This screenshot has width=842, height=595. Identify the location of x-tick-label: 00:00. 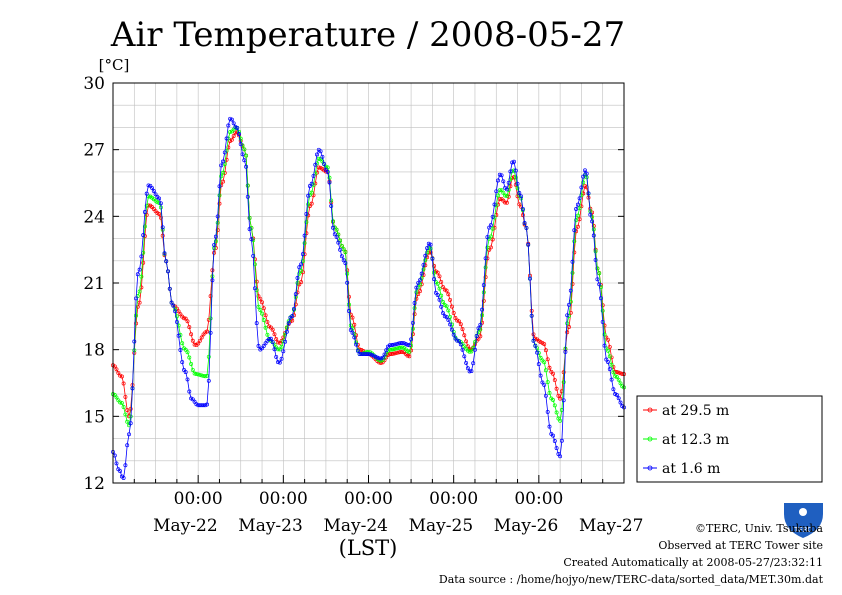
(198, 499).